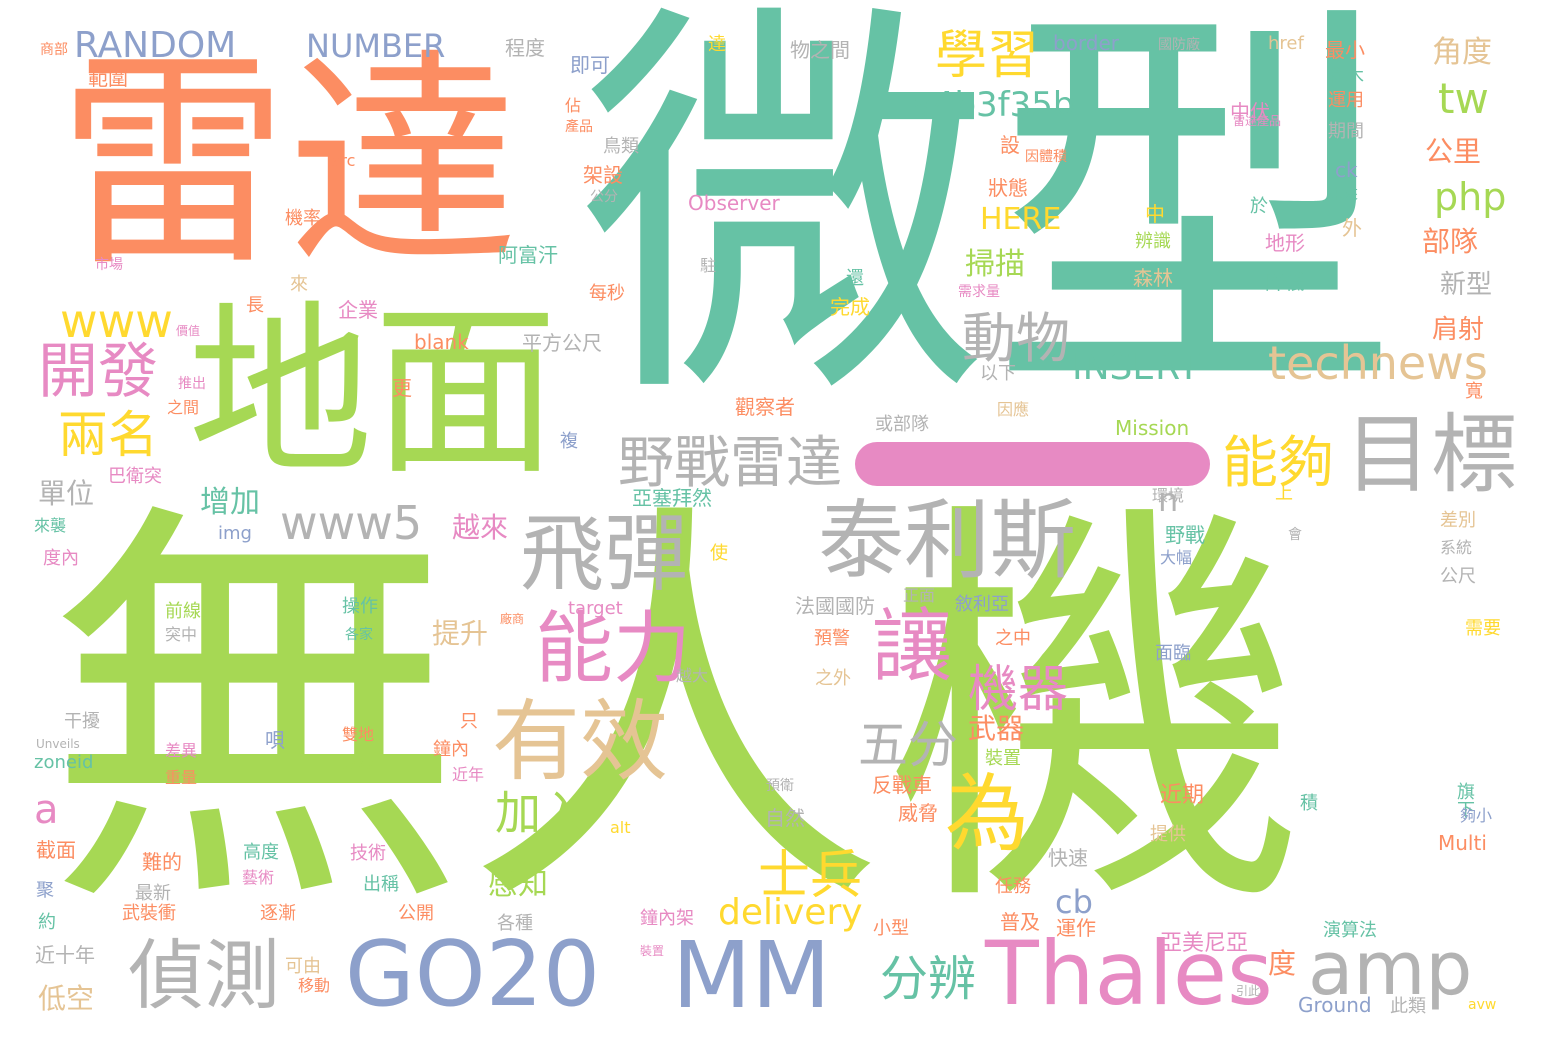 The width and height of the screenshot is (1548, 1052). Describe the element at coordinates (607, 293) in the screenshot. I see `cloud-word: 每秒` at that location.